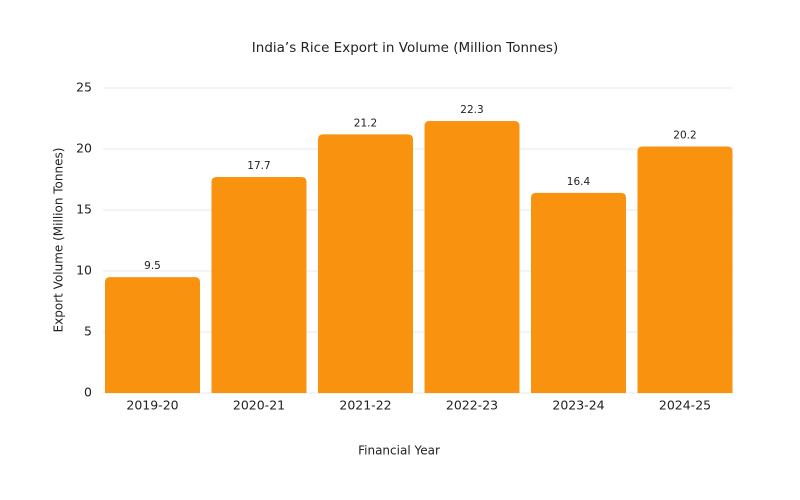  Describe the element at coordinates (471, 110) in the screenshot. I see `value-label: 22.3` at that location.